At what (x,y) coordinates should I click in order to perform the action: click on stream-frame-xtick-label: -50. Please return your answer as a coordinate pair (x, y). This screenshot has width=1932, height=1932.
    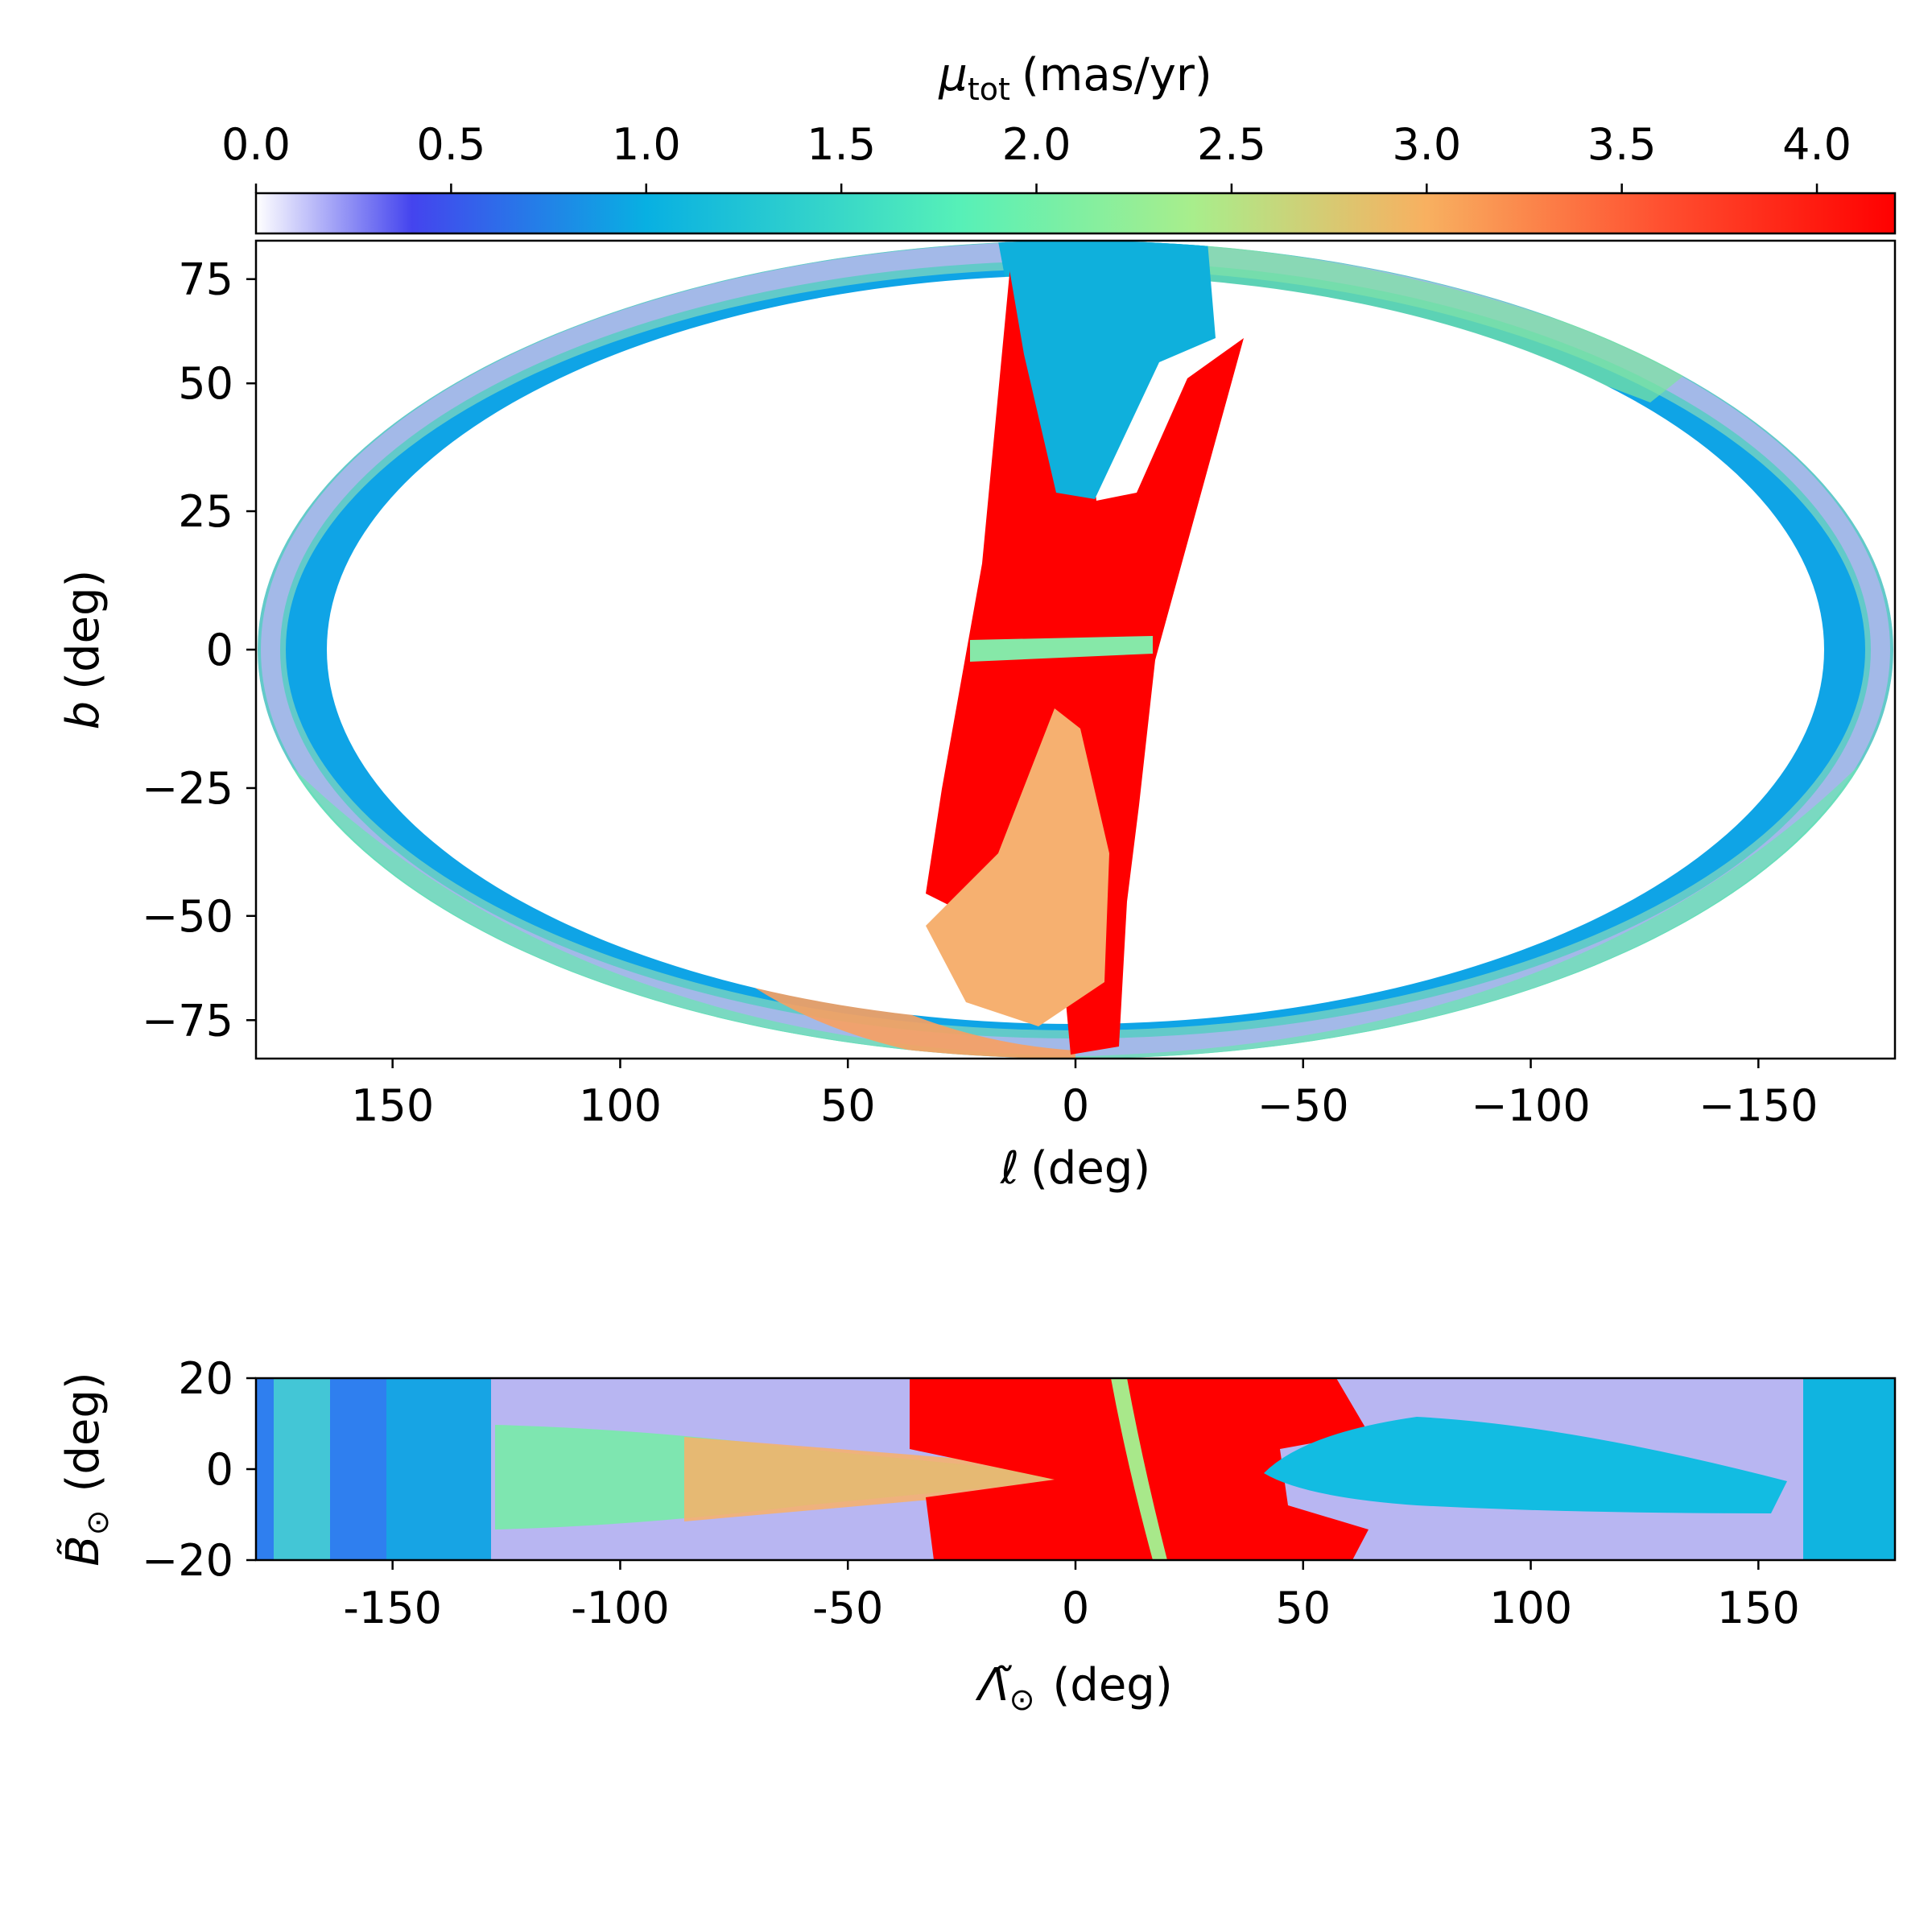
    Looking at the image, I should click on (847, 1608).